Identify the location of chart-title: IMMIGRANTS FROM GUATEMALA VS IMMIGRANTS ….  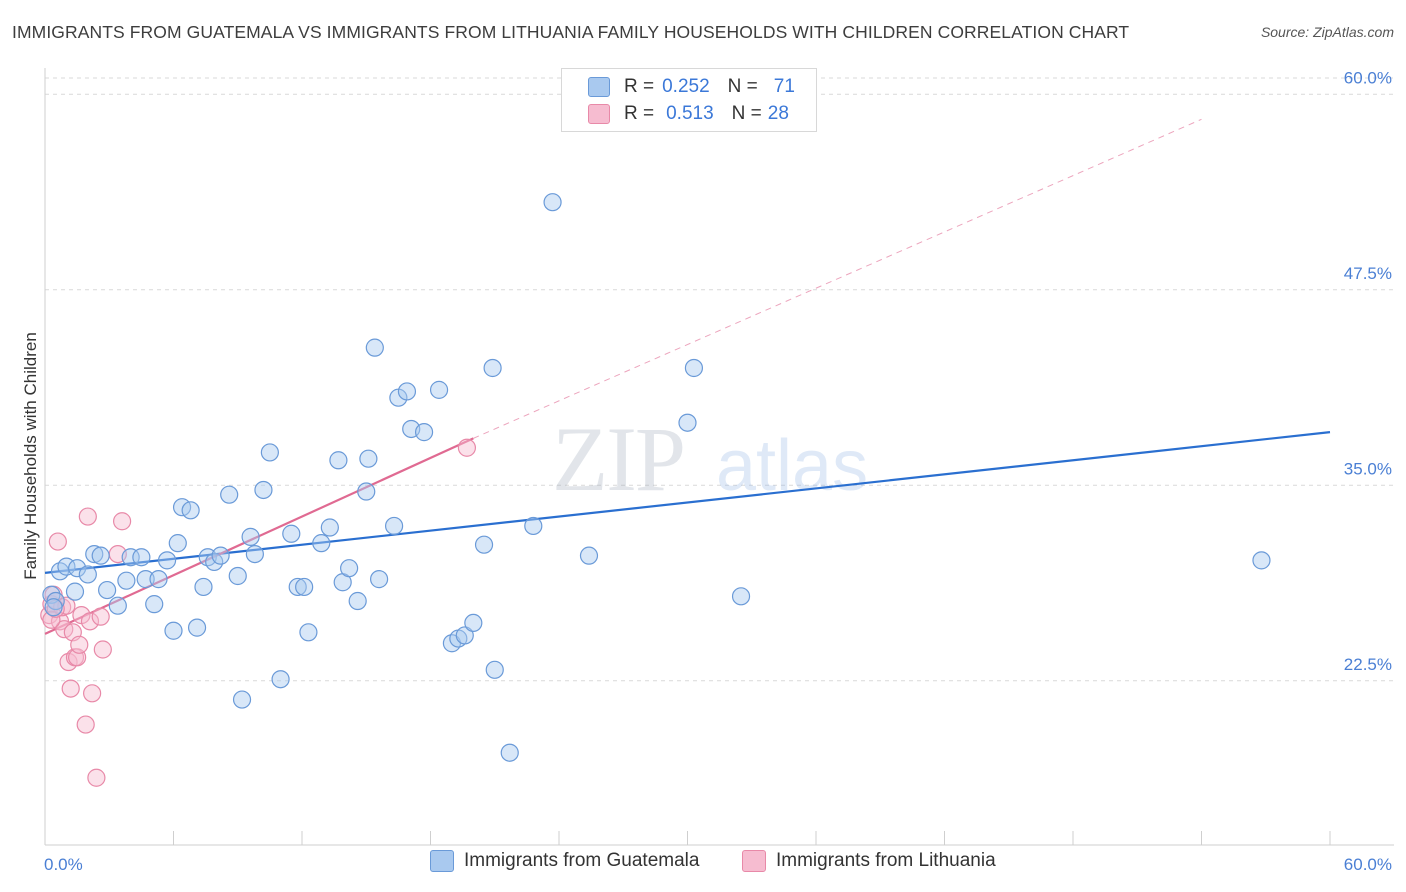
(571, 32).